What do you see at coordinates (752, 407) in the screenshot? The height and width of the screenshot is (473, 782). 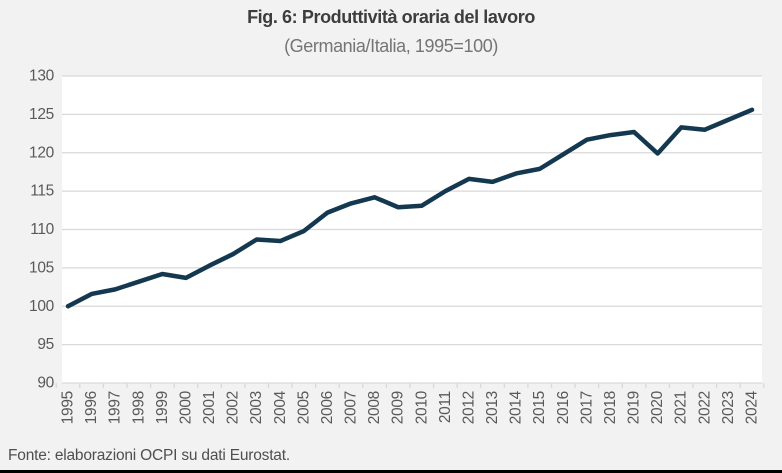 I see `x-tick-label: 2024` at bounding box center [752, 407].